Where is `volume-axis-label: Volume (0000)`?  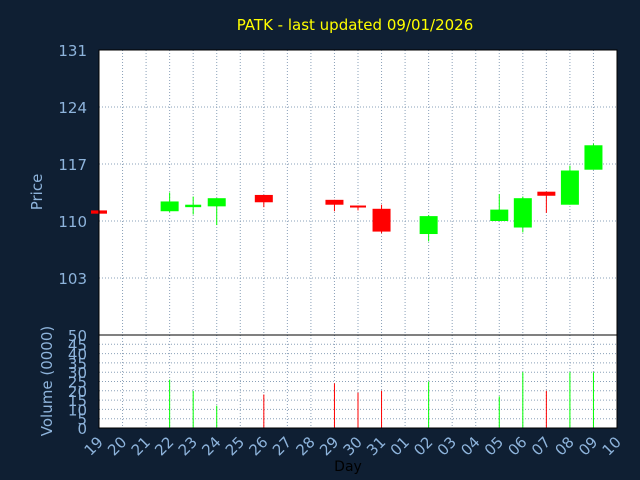
volume-axis-label: Volume (0000) is located at coordinates (47, 381).